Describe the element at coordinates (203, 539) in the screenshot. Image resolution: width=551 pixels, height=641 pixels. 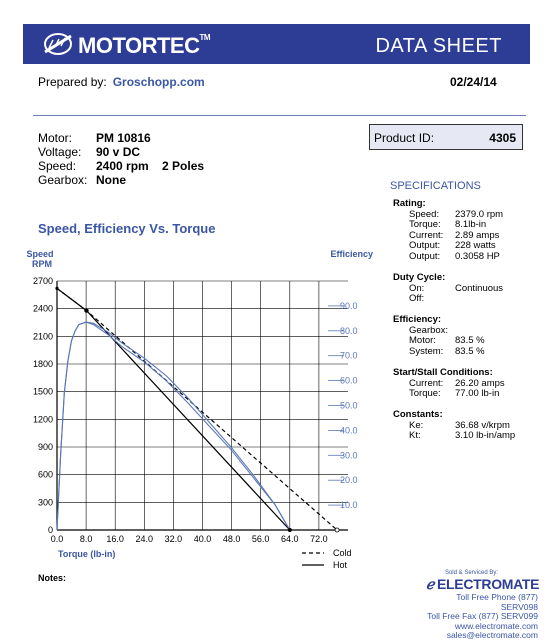
I see `x-tick-label: 40.0` at that location.